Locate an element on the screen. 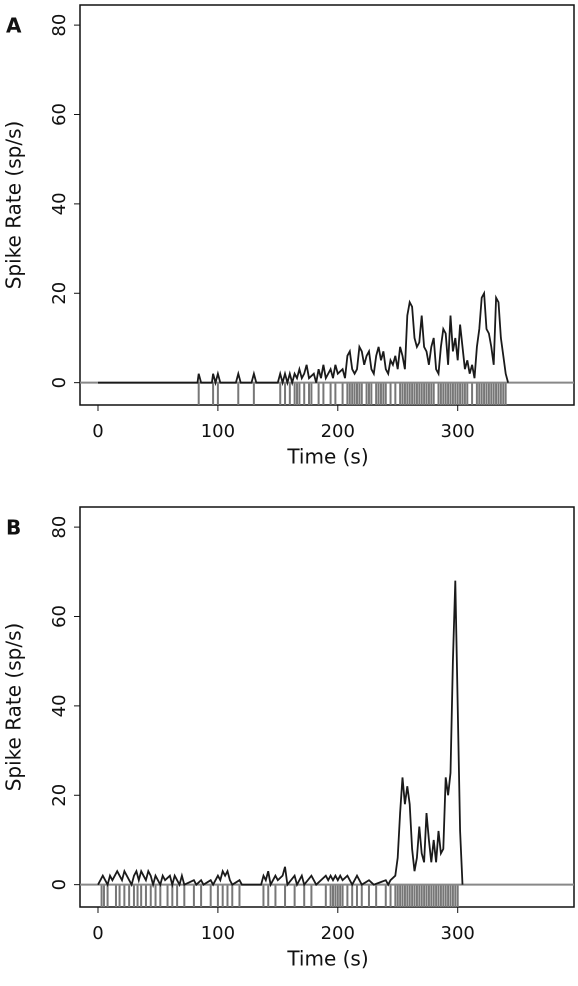  panel-label: B is located at coordinates (13, 528).